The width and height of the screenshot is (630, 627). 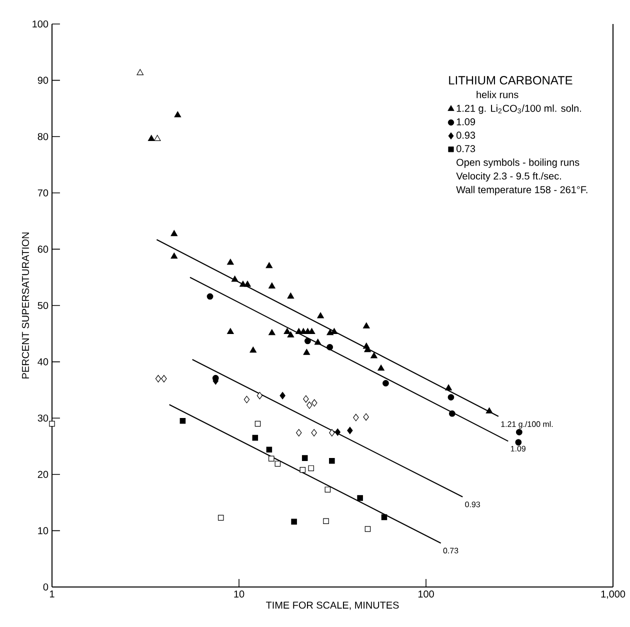 I want to click on y-tick-label: 40, so click(x=43, y=362).